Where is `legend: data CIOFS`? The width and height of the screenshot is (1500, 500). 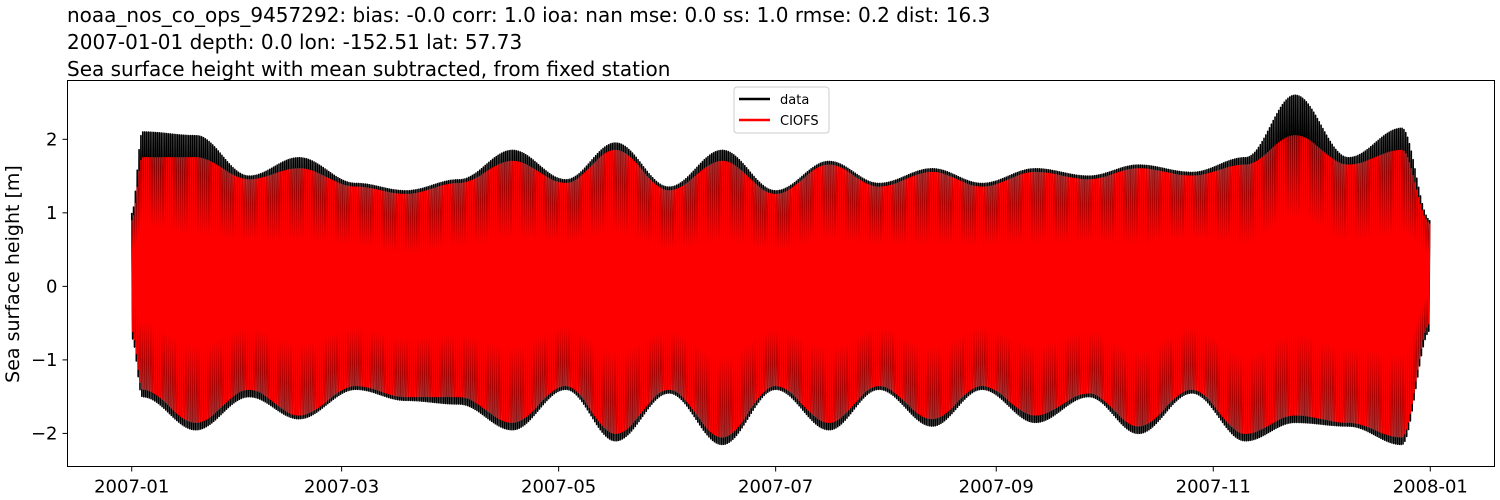 legend: data CIOFS is located at coordinates (781, 110).